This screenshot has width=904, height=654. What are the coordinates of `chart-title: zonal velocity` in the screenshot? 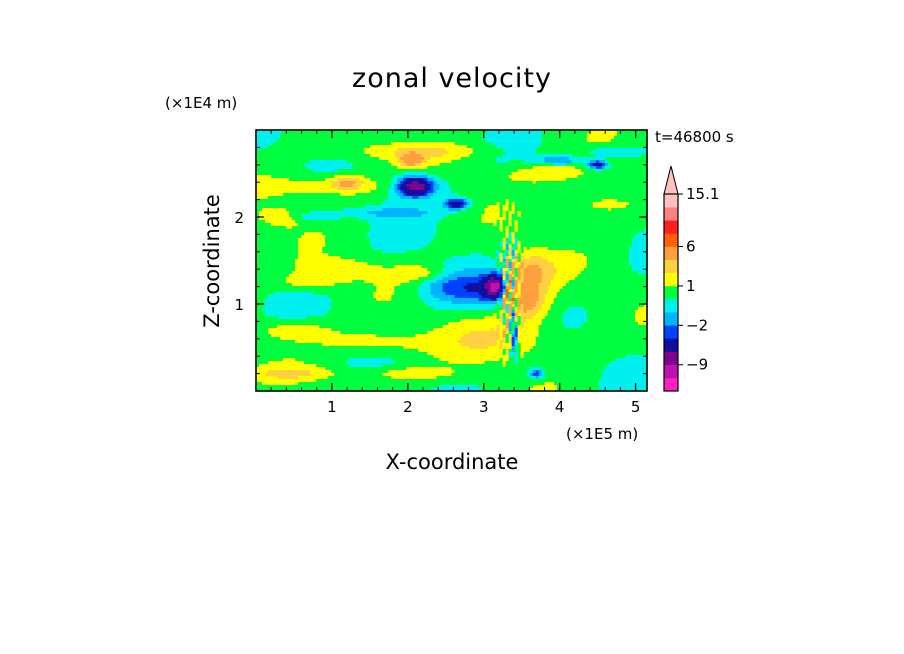 It's located at (452, 78).